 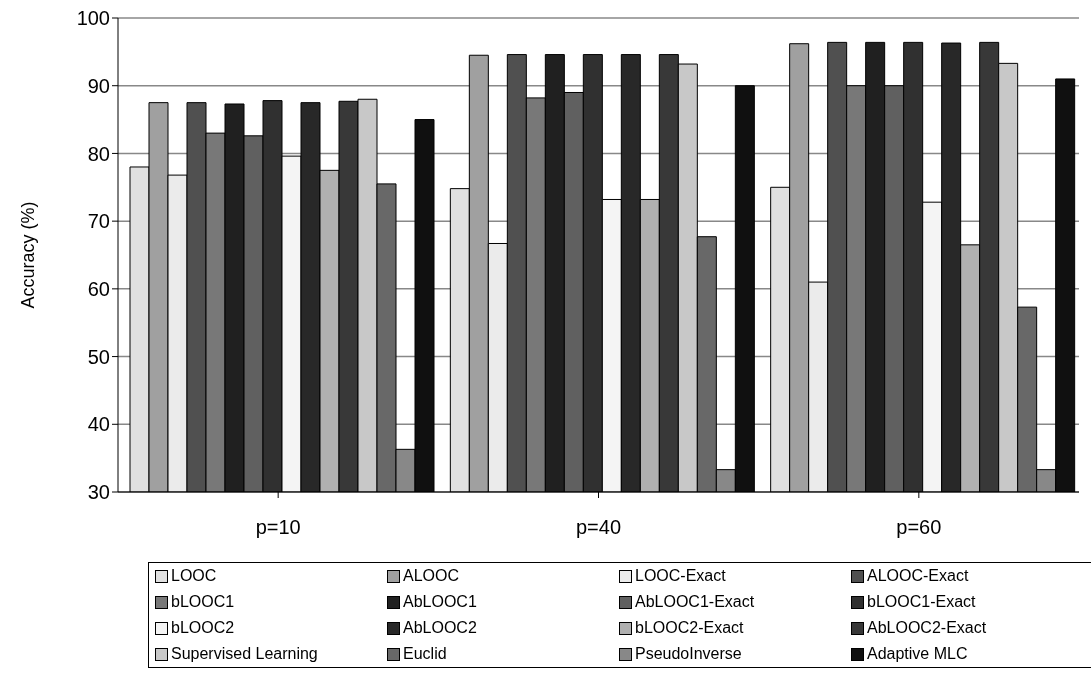 I want to click on legend-label: AbLOOC1-Exact, so click(x=695, y=602).